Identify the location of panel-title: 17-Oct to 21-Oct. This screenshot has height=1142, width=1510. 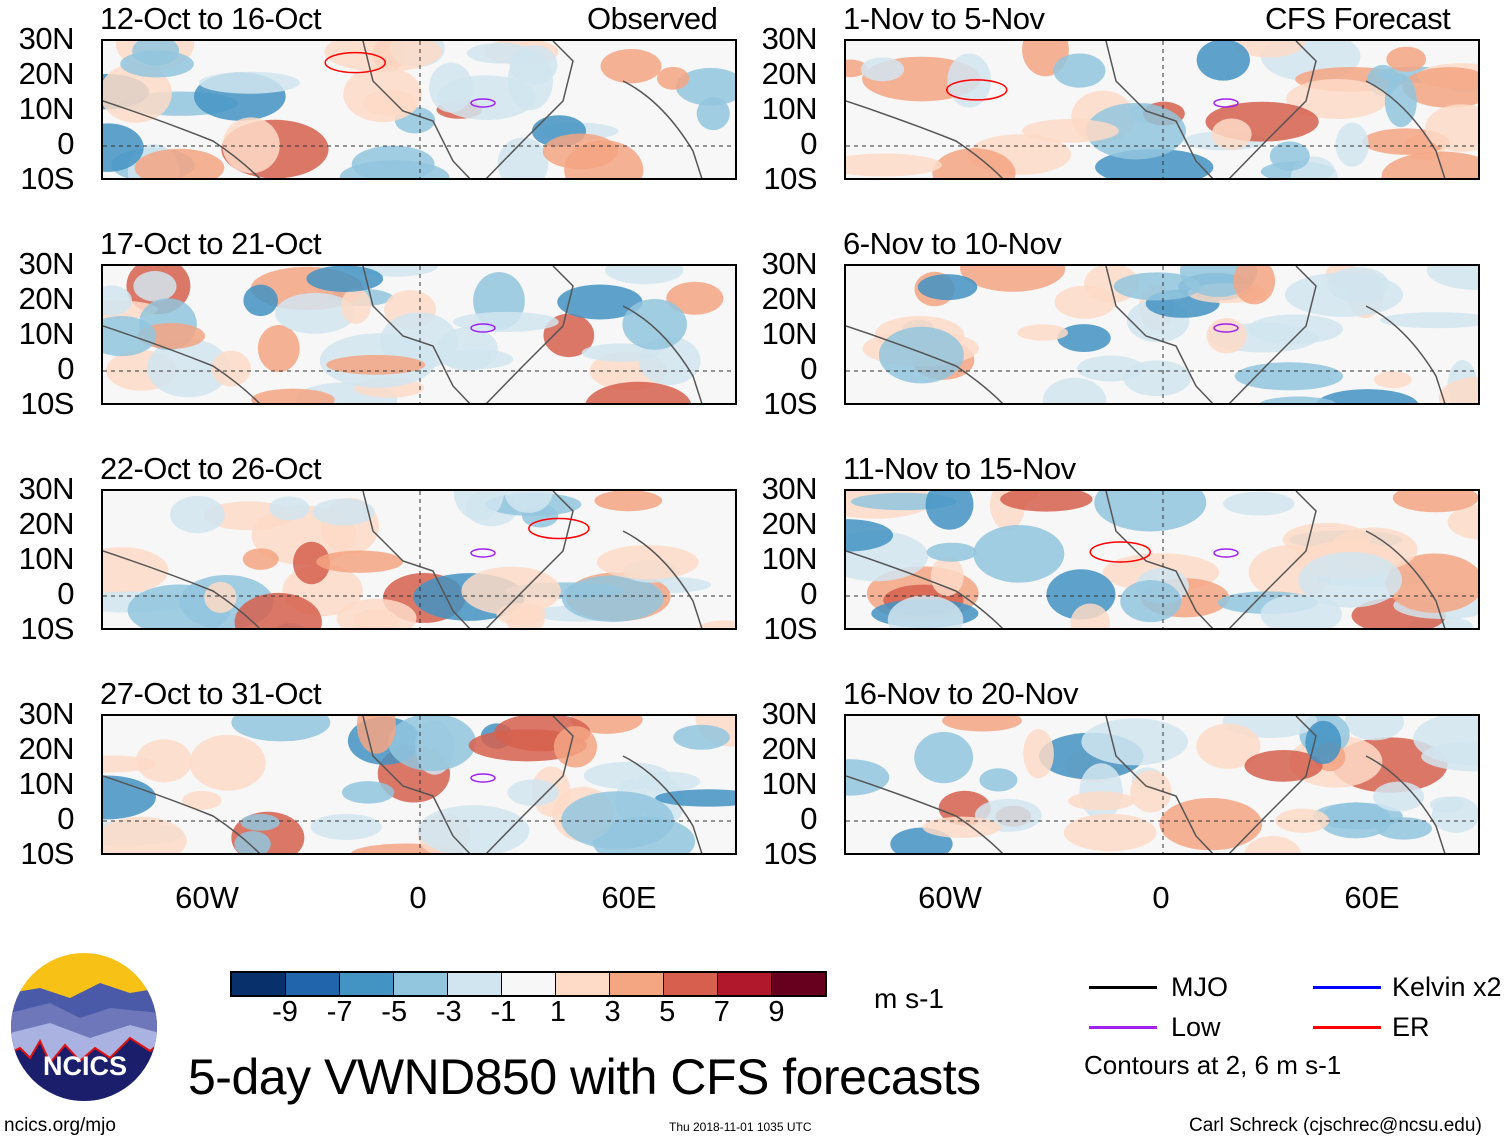
(211, 243).